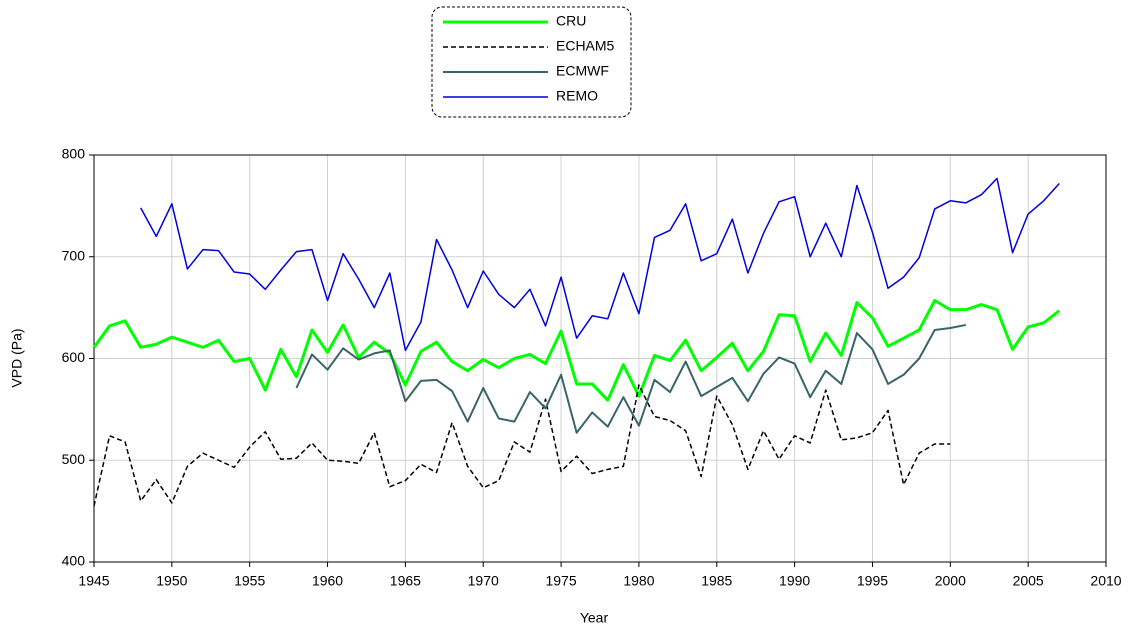  Describe the element at coordinates (529, 58) in the screenshot. I see `legend: CRU ECHAM5 ECMWF REMO` at that location.